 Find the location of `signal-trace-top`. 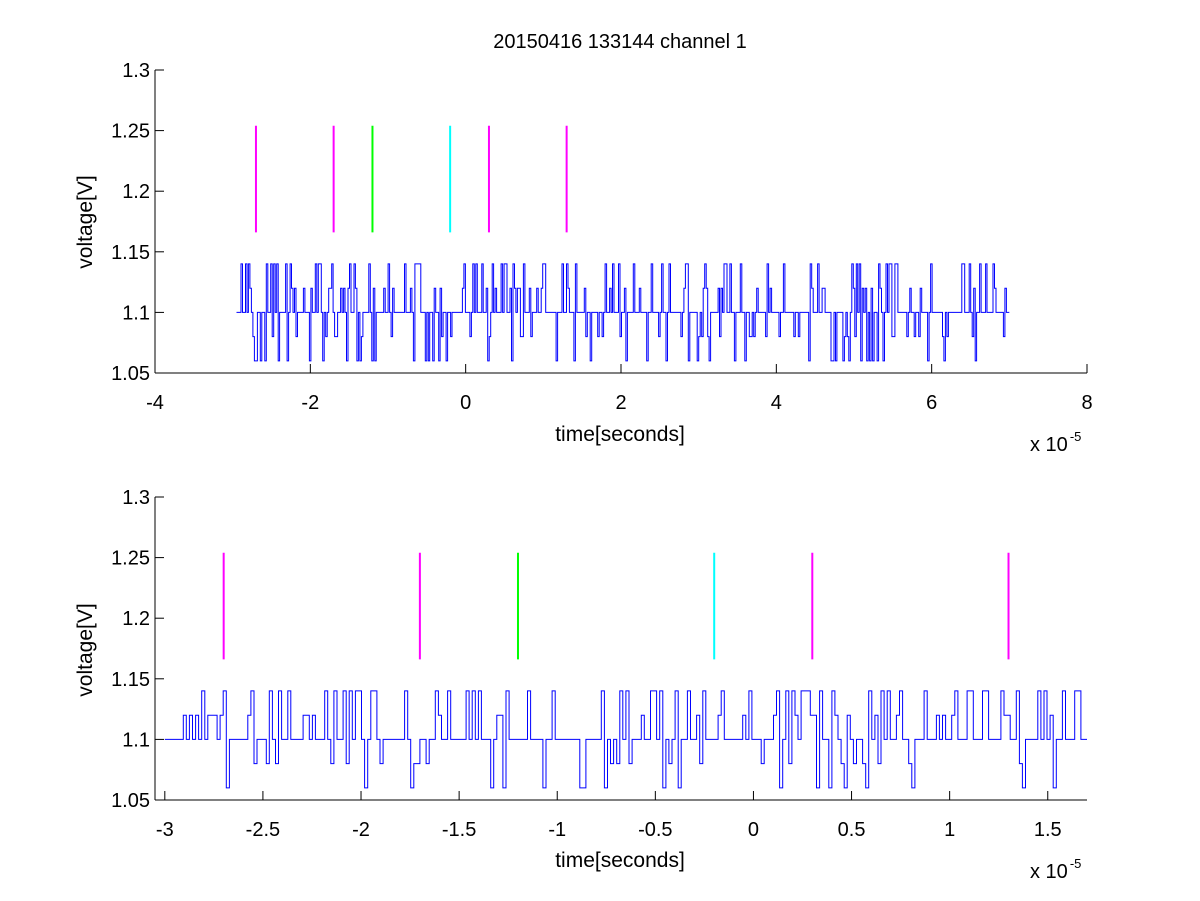

signal-trace-top is located at coordinates (623, 312).